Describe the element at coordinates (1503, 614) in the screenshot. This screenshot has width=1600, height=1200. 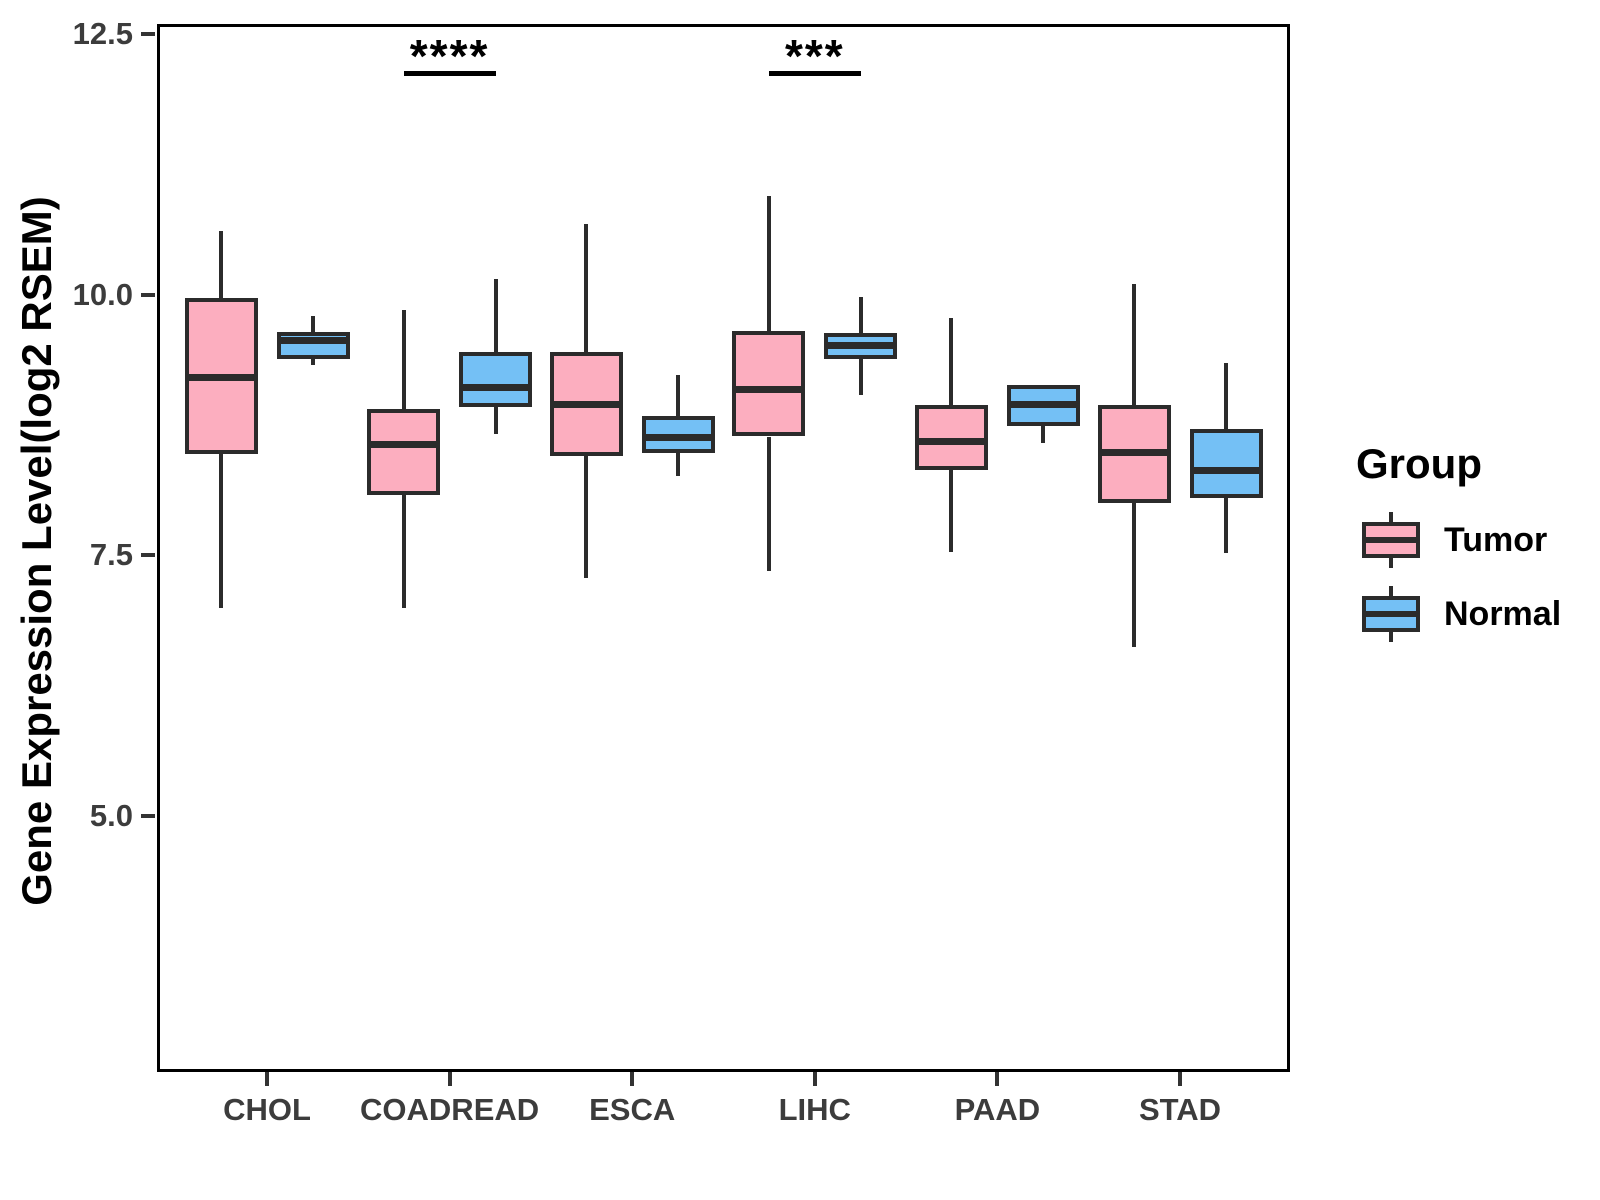
I see `legend-label-normal: Normal` at that location.